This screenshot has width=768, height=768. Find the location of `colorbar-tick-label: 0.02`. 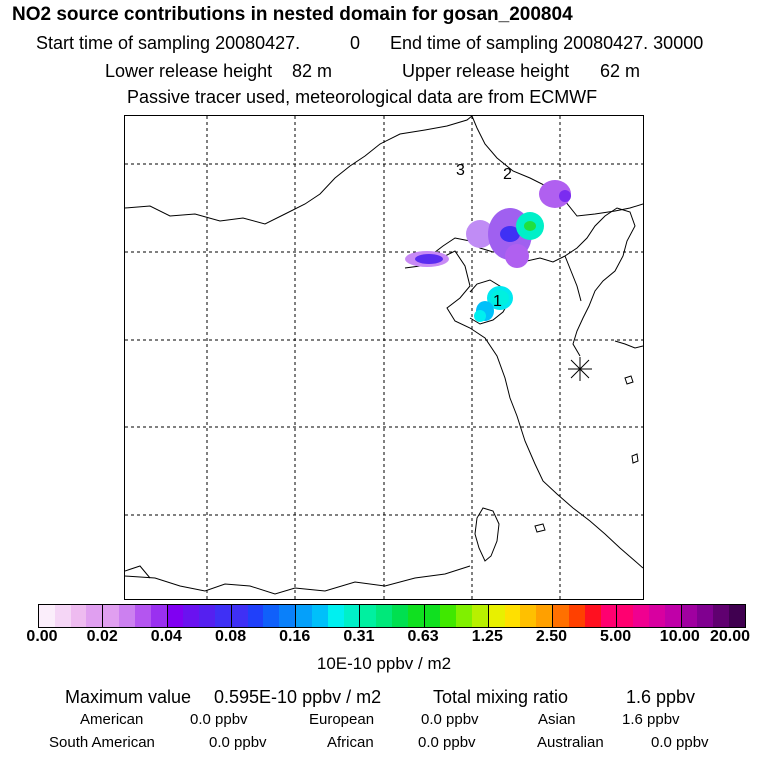

colorbar-tick-label: 0.02 is located at coordinates (102, 636).